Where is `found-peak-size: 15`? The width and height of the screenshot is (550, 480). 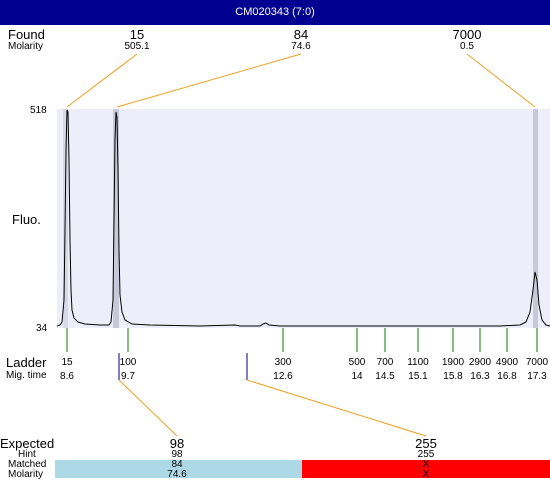 found-peak-size: 15 is located at coordinates (137, 34).